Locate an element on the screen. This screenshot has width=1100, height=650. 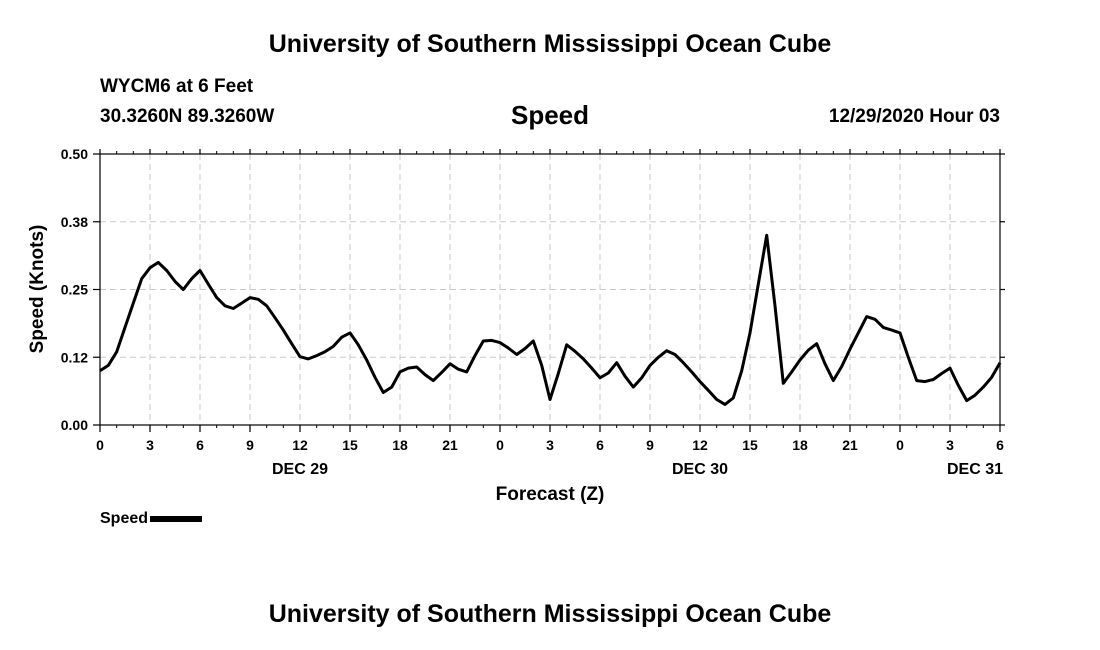
date-label: DEC 31 is located at coordinates (975, 469).